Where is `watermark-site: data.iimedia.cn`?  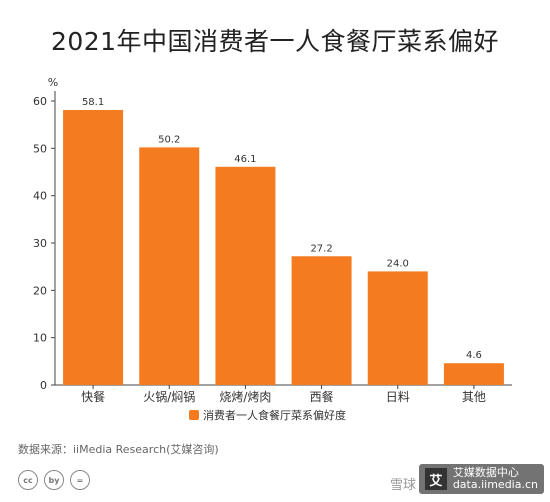
watermark-site: data.iimedia.cn is located at coordinates (495, 484).